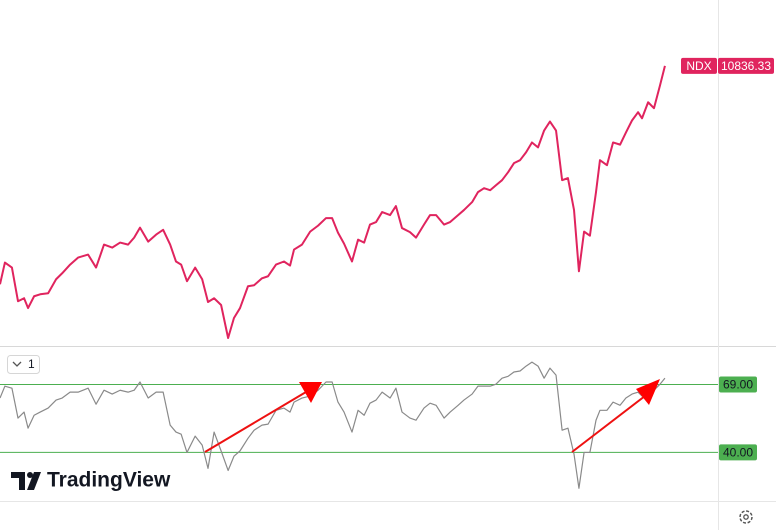  I want to click on last-value-box, so click(746, 65).